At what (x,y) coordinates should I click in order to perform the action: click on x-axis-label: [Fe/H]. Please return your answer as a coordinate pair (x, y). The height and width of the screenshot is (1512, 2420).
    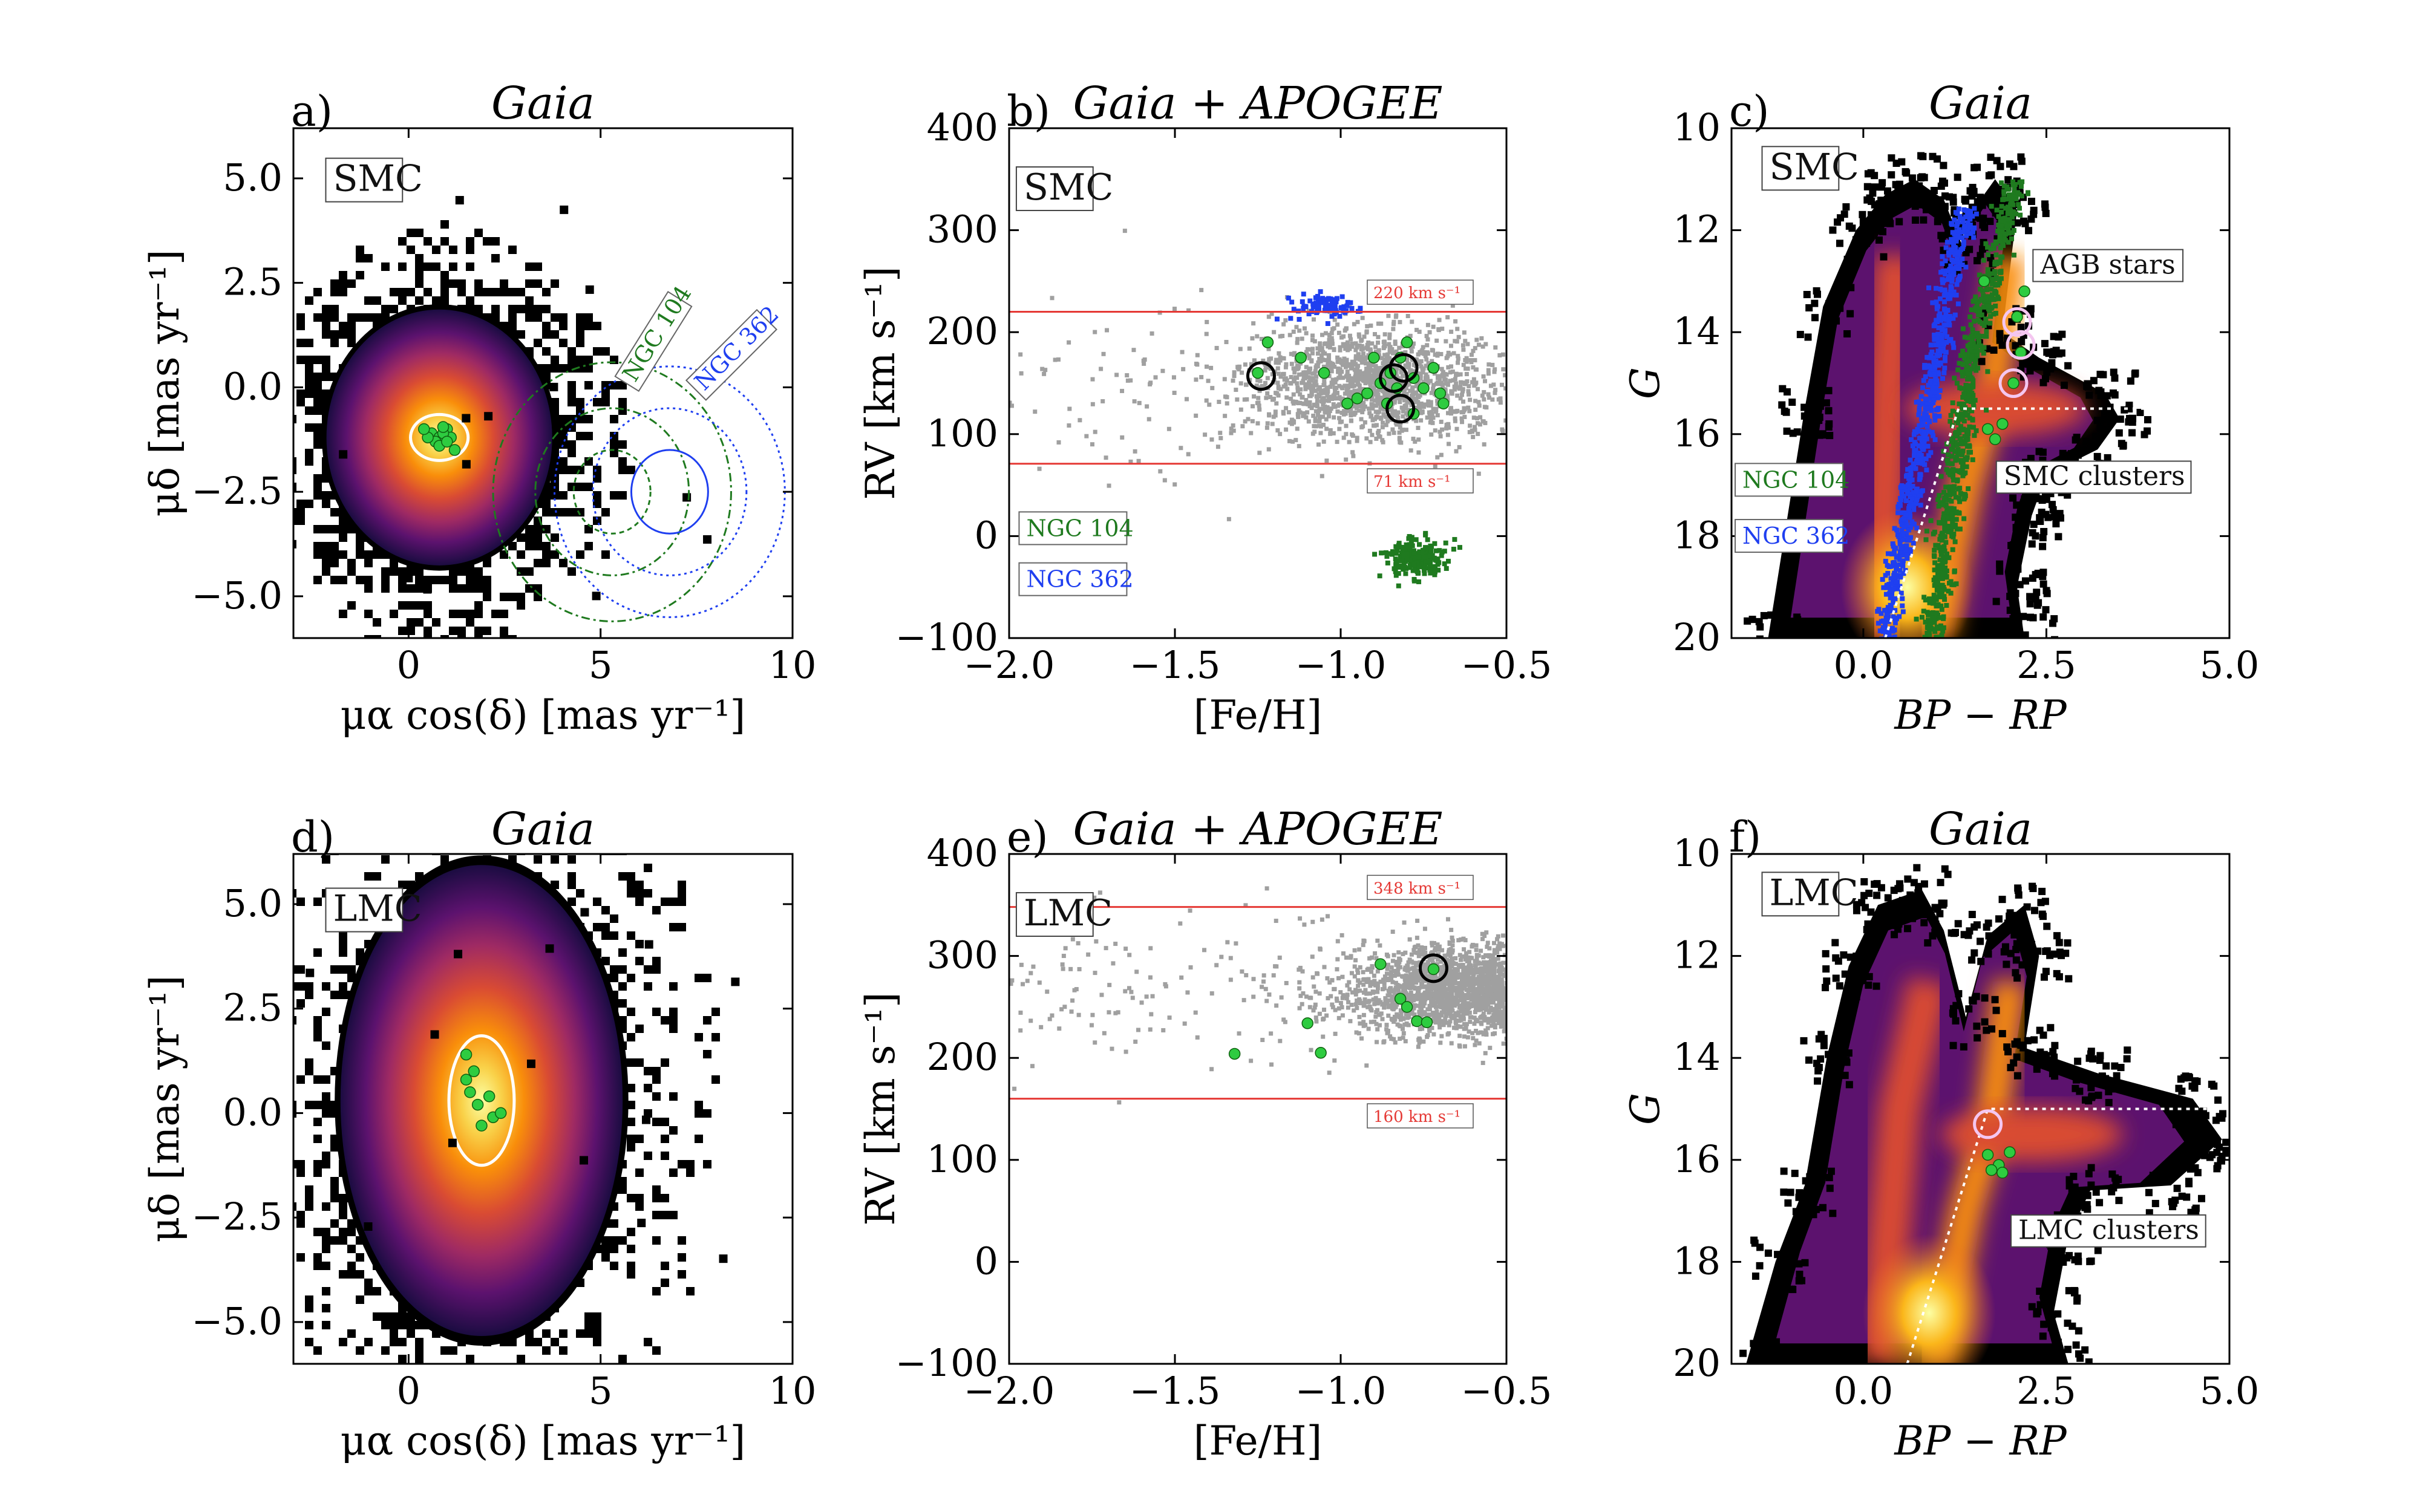
    Looking at the image, I should click on (1258, 715).